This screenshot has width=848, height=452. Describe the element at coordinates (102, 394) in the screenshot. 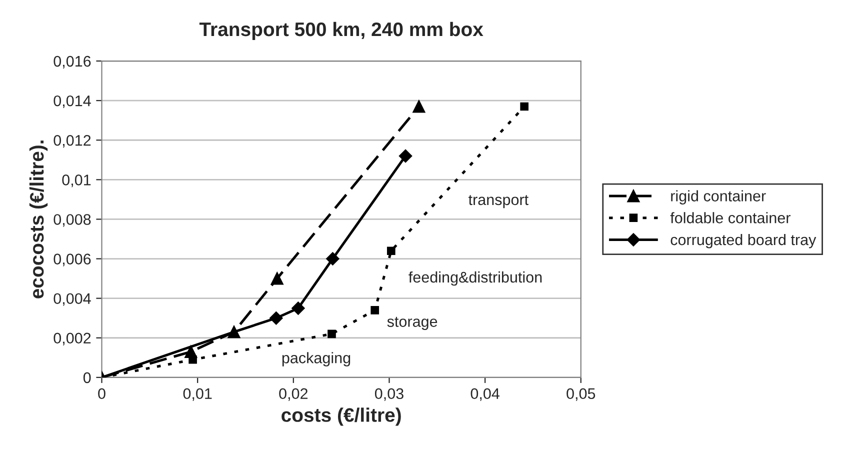

I see `x-tick-label: 0` at that location.